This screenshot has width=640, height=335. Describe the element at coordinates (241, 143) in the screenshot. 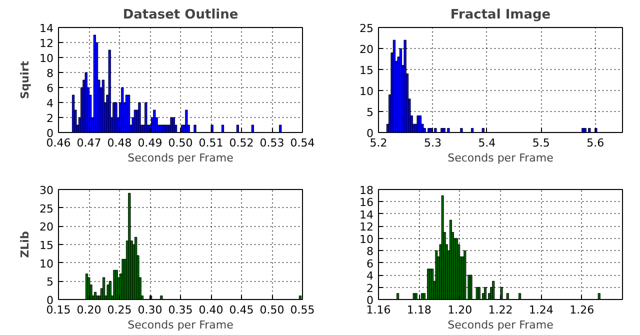

I see `x-tick-label: 0.52` at that location.